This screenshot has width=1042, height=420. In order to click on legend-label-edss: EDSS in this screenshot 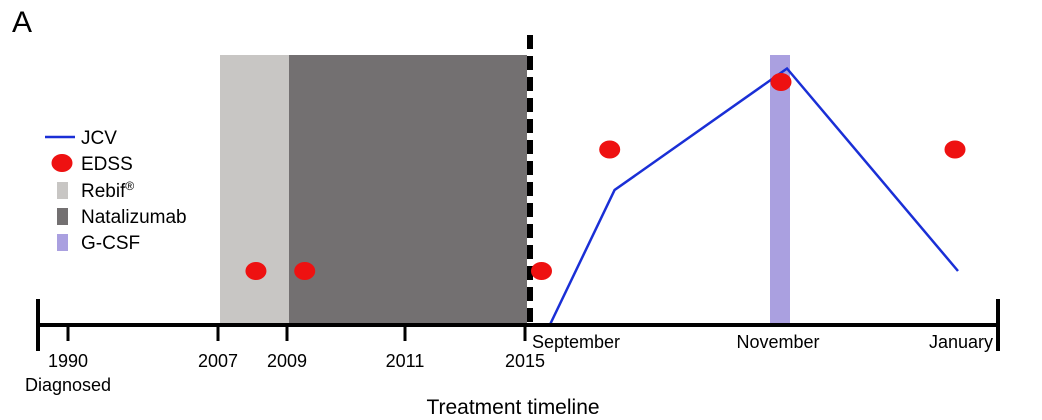, I will do `click(107, 164)`.